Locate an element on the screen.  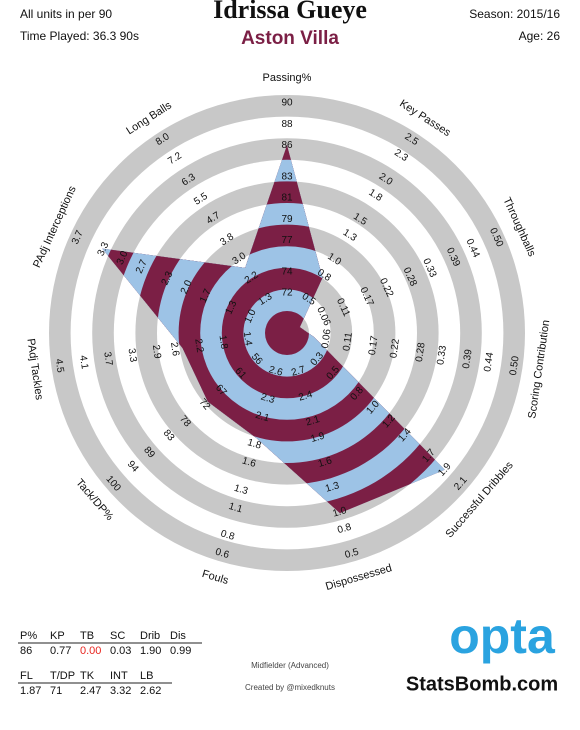
chart-title: Idrissa Gueye is located at coordinates (290, 12).